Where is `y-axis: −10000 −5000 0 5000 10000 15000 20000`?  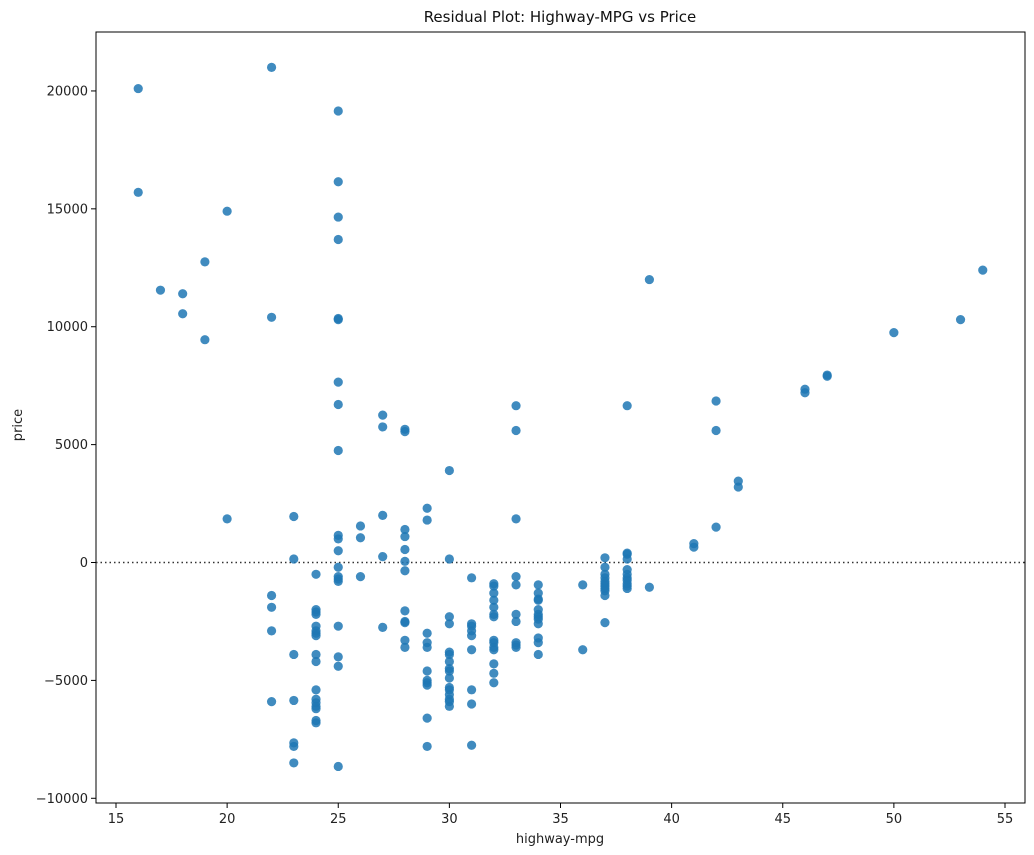
y-axis: −10000 −5000 0 5000 10000 15000 20000 is located at coordinates (66, 445).